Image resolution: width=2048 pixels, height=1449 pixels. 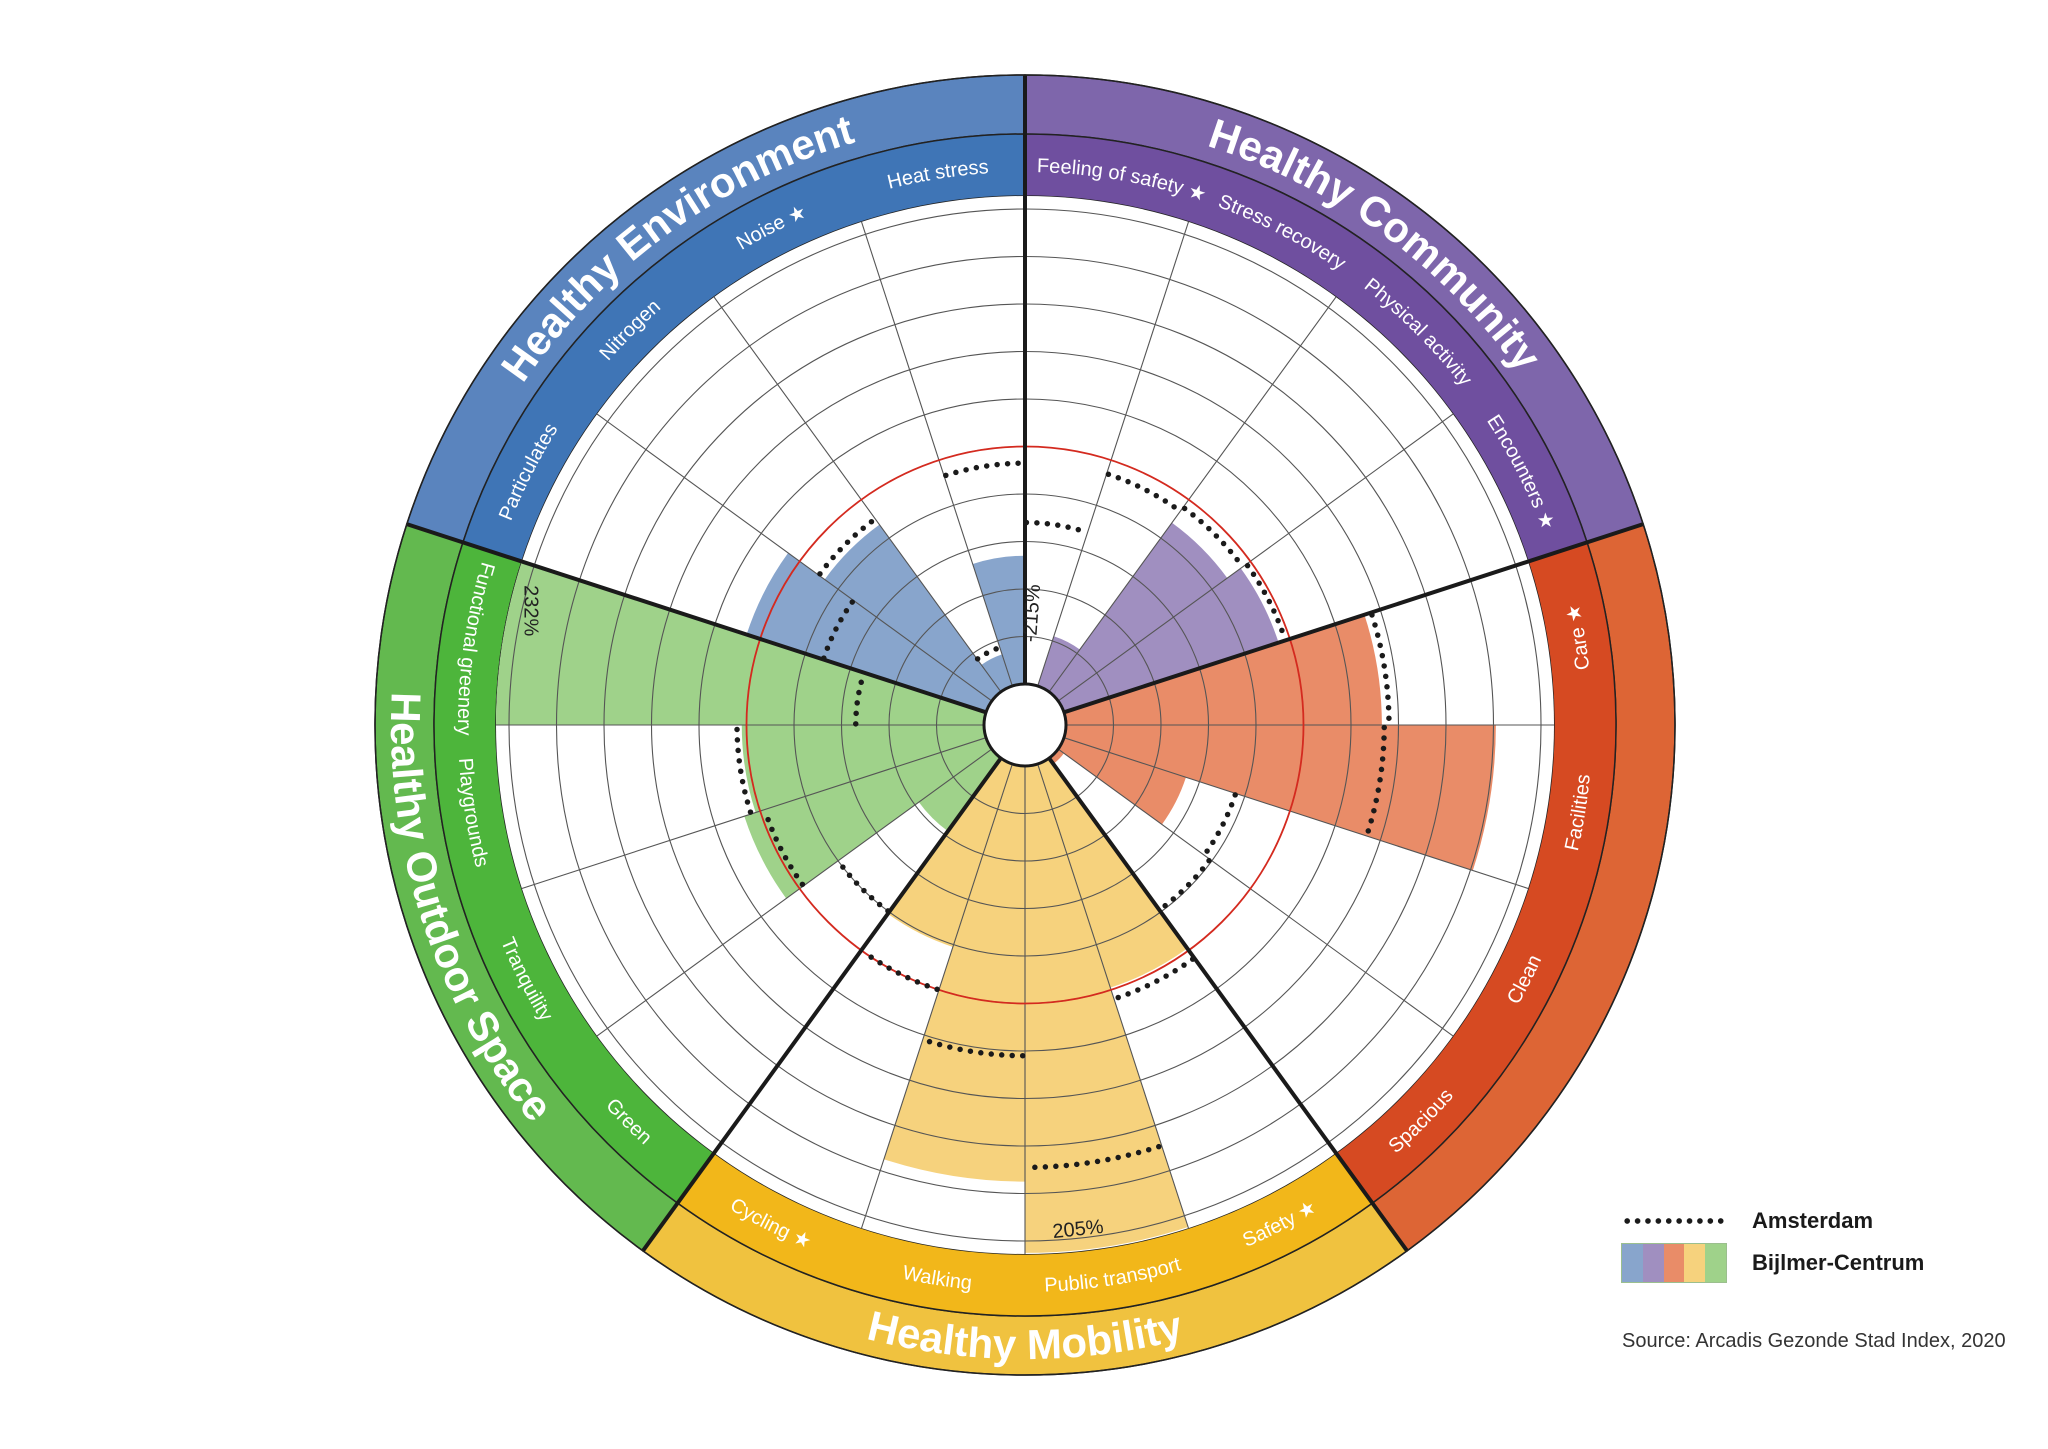 I want to click on bar-functional-greenery, so click(x=741, y=643).